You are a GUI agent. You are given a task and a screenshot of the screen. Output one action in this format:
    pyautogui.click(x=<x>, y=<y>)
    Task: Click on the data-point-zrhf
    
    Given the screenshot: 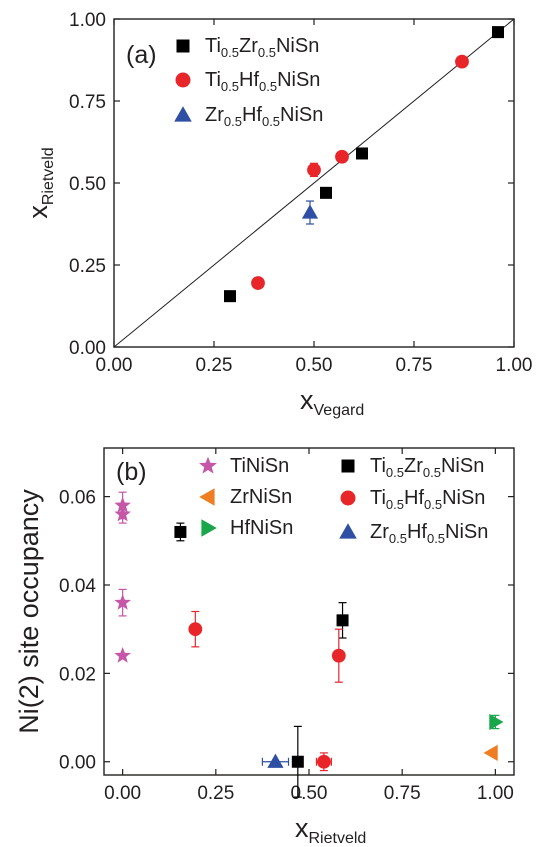 What is the action you would take?
    pyautogui.click(x=310, y=211)
    